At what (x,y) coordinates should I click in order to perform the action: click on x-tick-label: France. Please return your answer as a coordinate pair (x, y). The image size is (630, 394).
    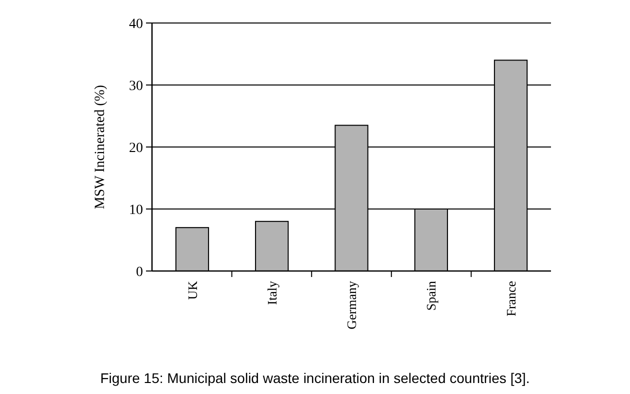
    Looking at the image, I should click on (510, 298).